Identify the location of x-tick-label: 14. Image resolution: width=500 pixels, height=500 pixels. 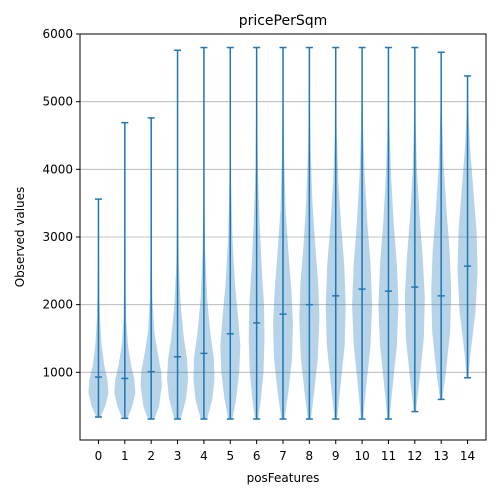
(467, 456).